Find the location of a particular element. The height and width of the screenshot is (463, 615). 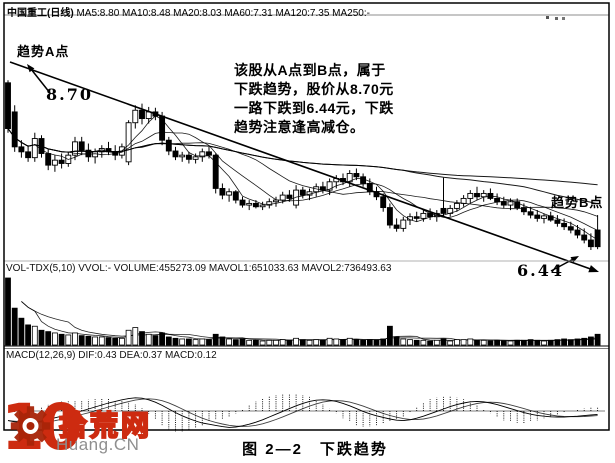

note-line: 一路下跌到6.44元，下跌 is located at coordinates (314, 108).